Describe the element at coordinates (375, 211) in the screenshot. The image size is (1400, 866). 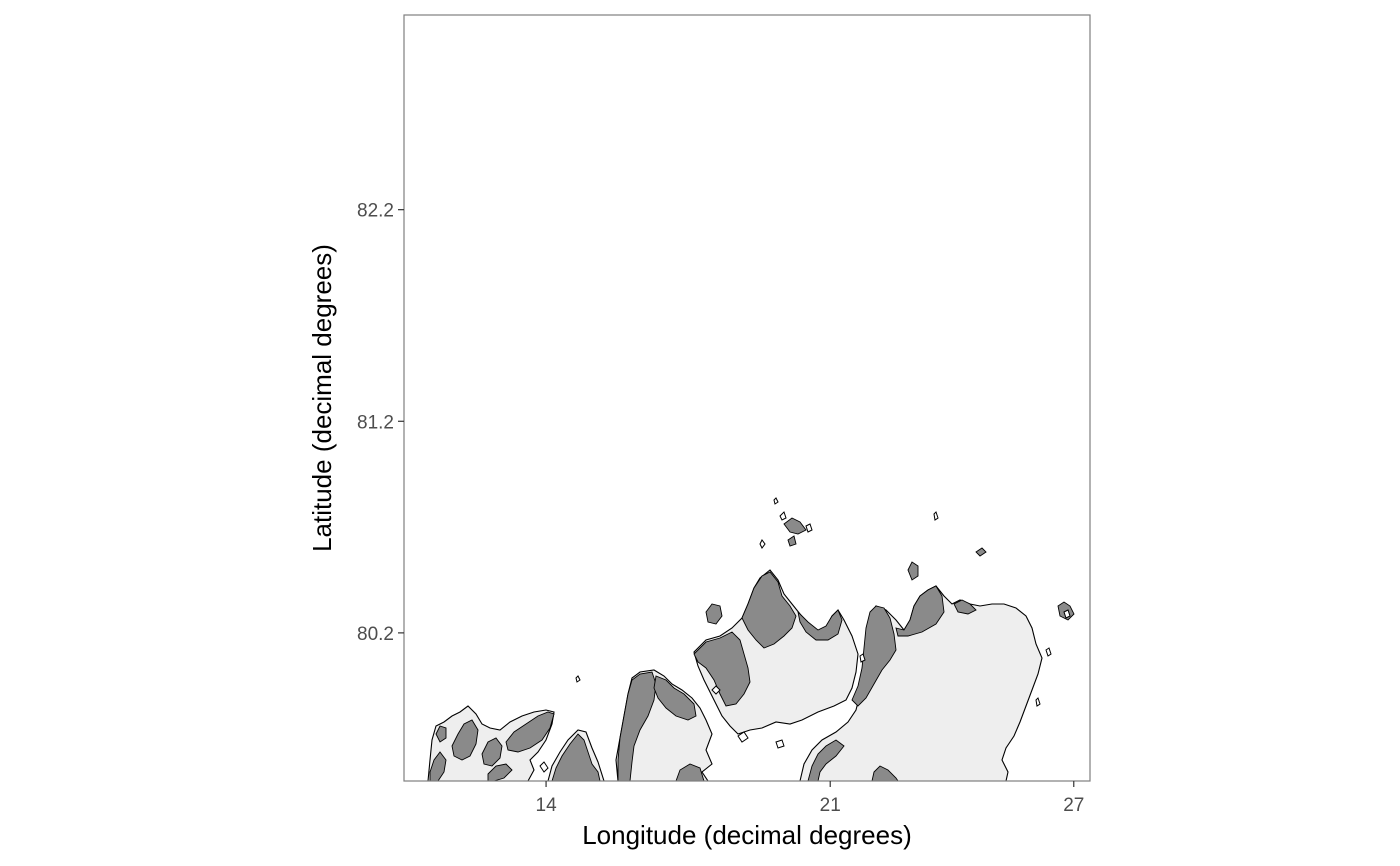
I see `y-tick-label: 82.2` at that location.